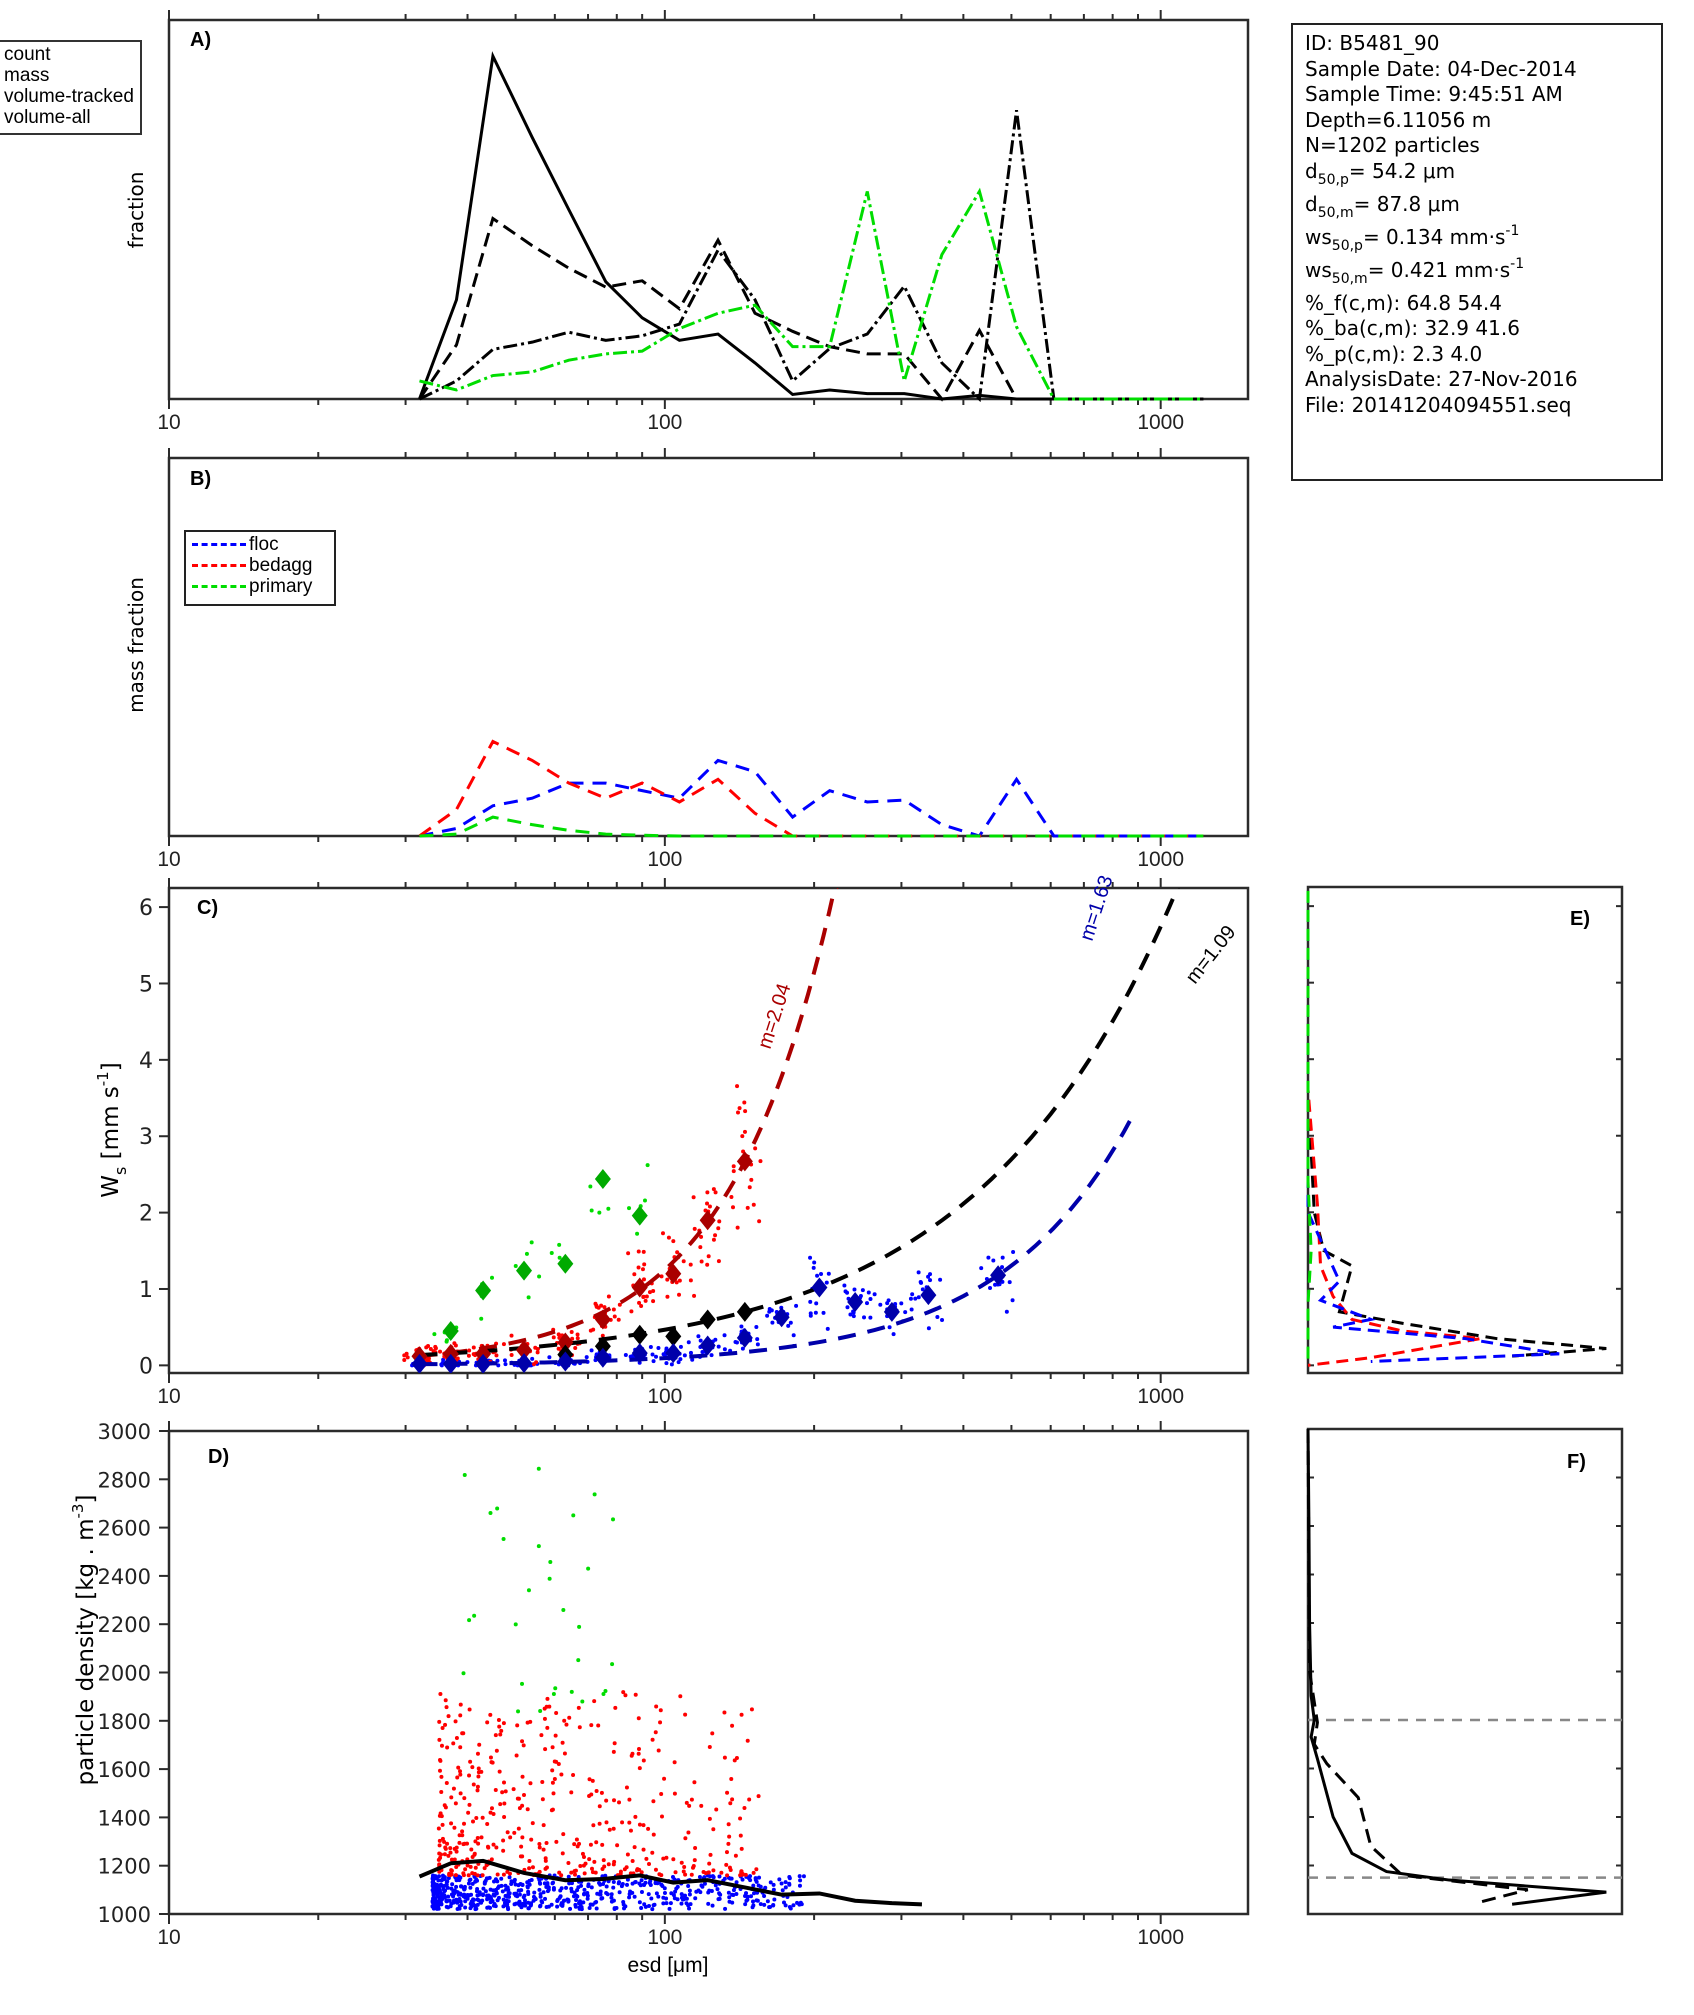 This screenshot has width=1694, height=2015. I want to click on y-tick-label-d: 2200, so click(124, 1625).